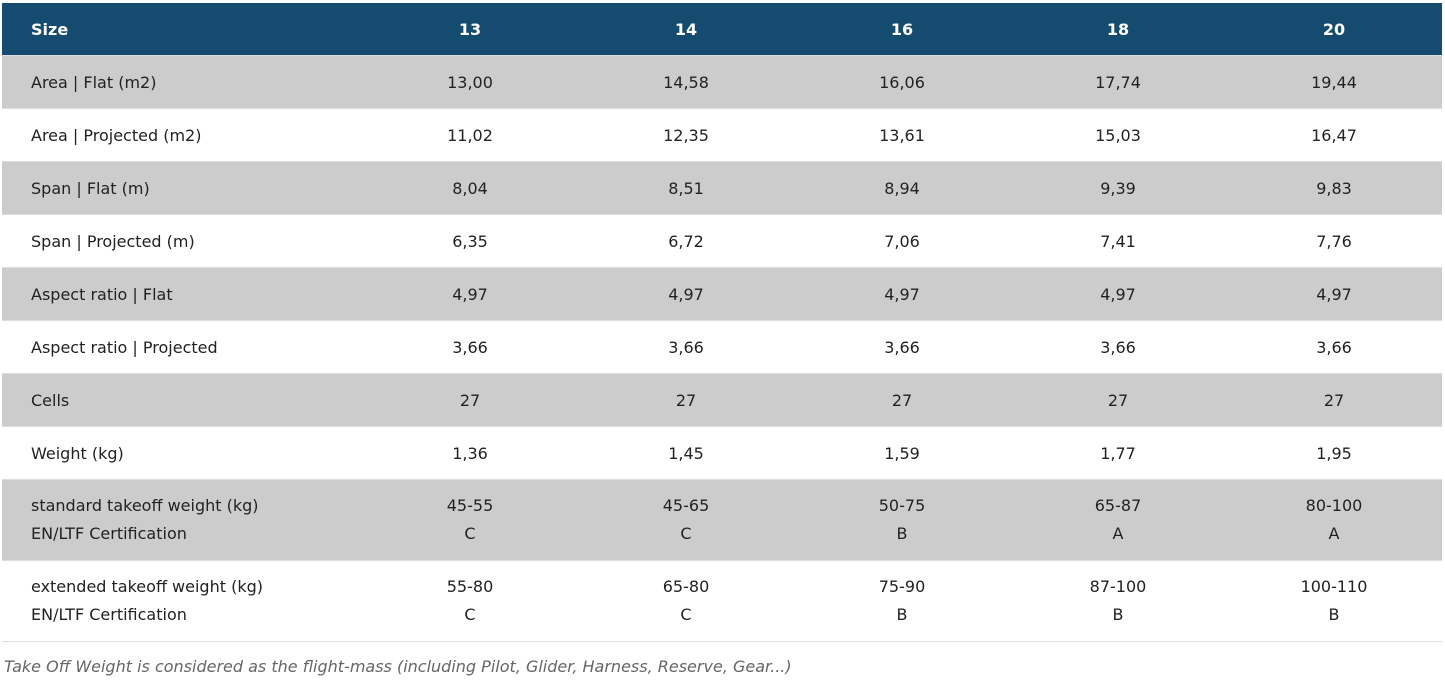  I want to click on table-cell: 15,03, so click(1118, 135).